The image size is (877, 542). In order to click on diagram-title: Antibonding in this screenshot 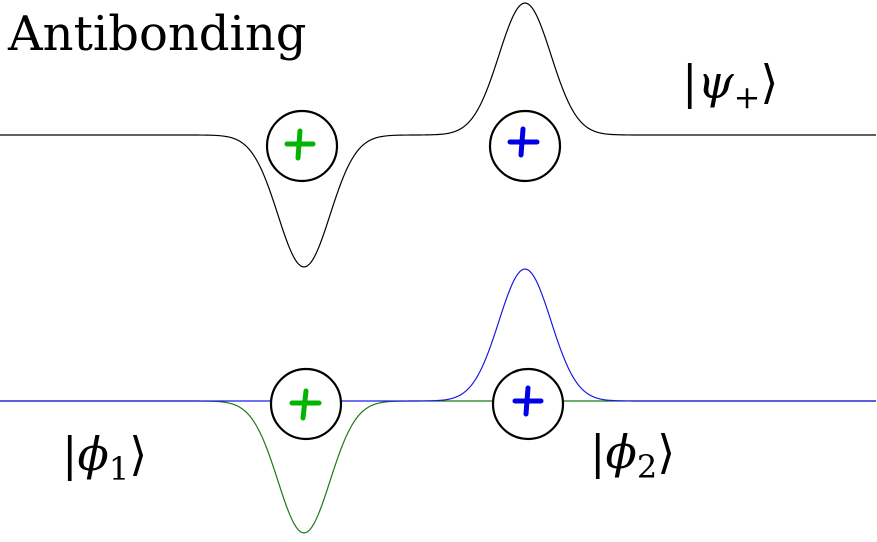, I will do `click(156, 34)`.